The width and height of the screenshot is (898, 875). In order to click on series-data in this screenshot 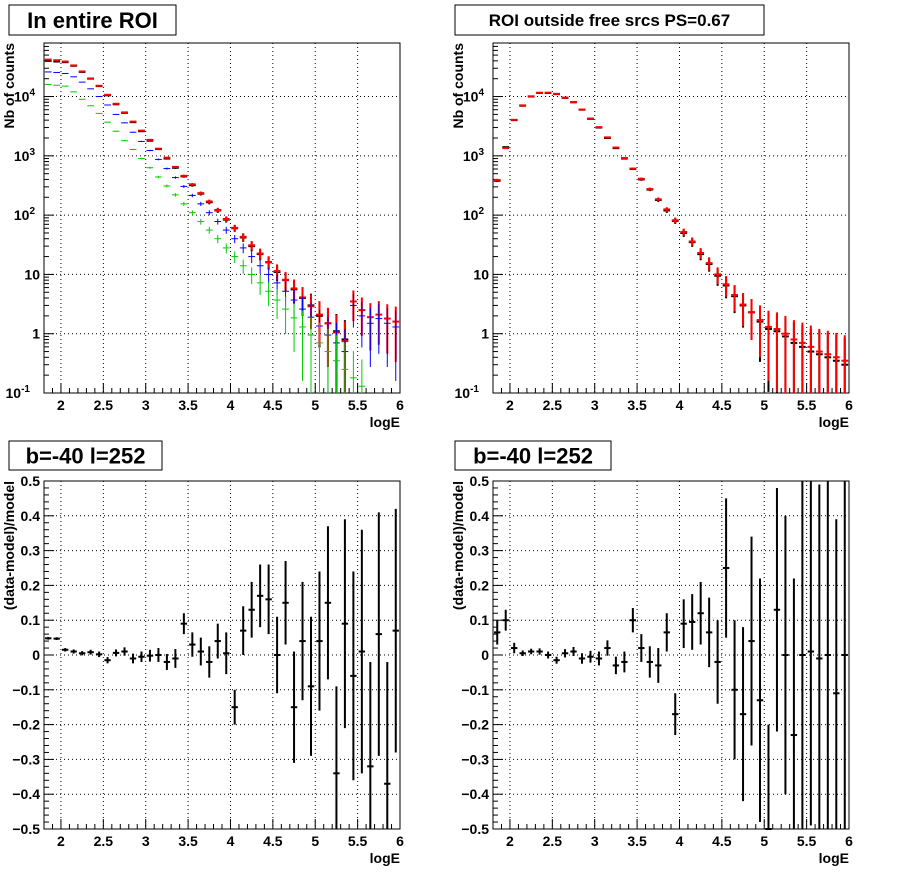, I will do `click(671, 242)`.